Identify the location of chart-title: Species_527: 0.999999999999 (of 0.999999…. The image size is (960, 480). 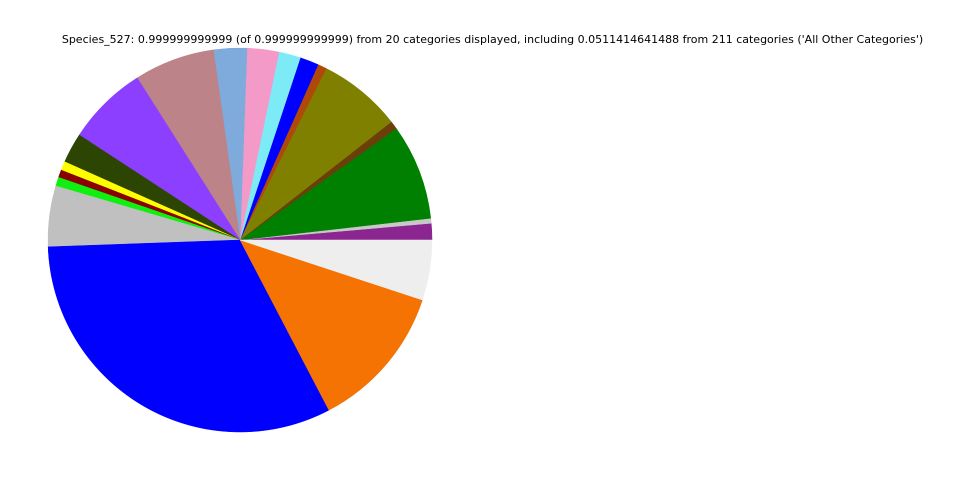
(492, 39).